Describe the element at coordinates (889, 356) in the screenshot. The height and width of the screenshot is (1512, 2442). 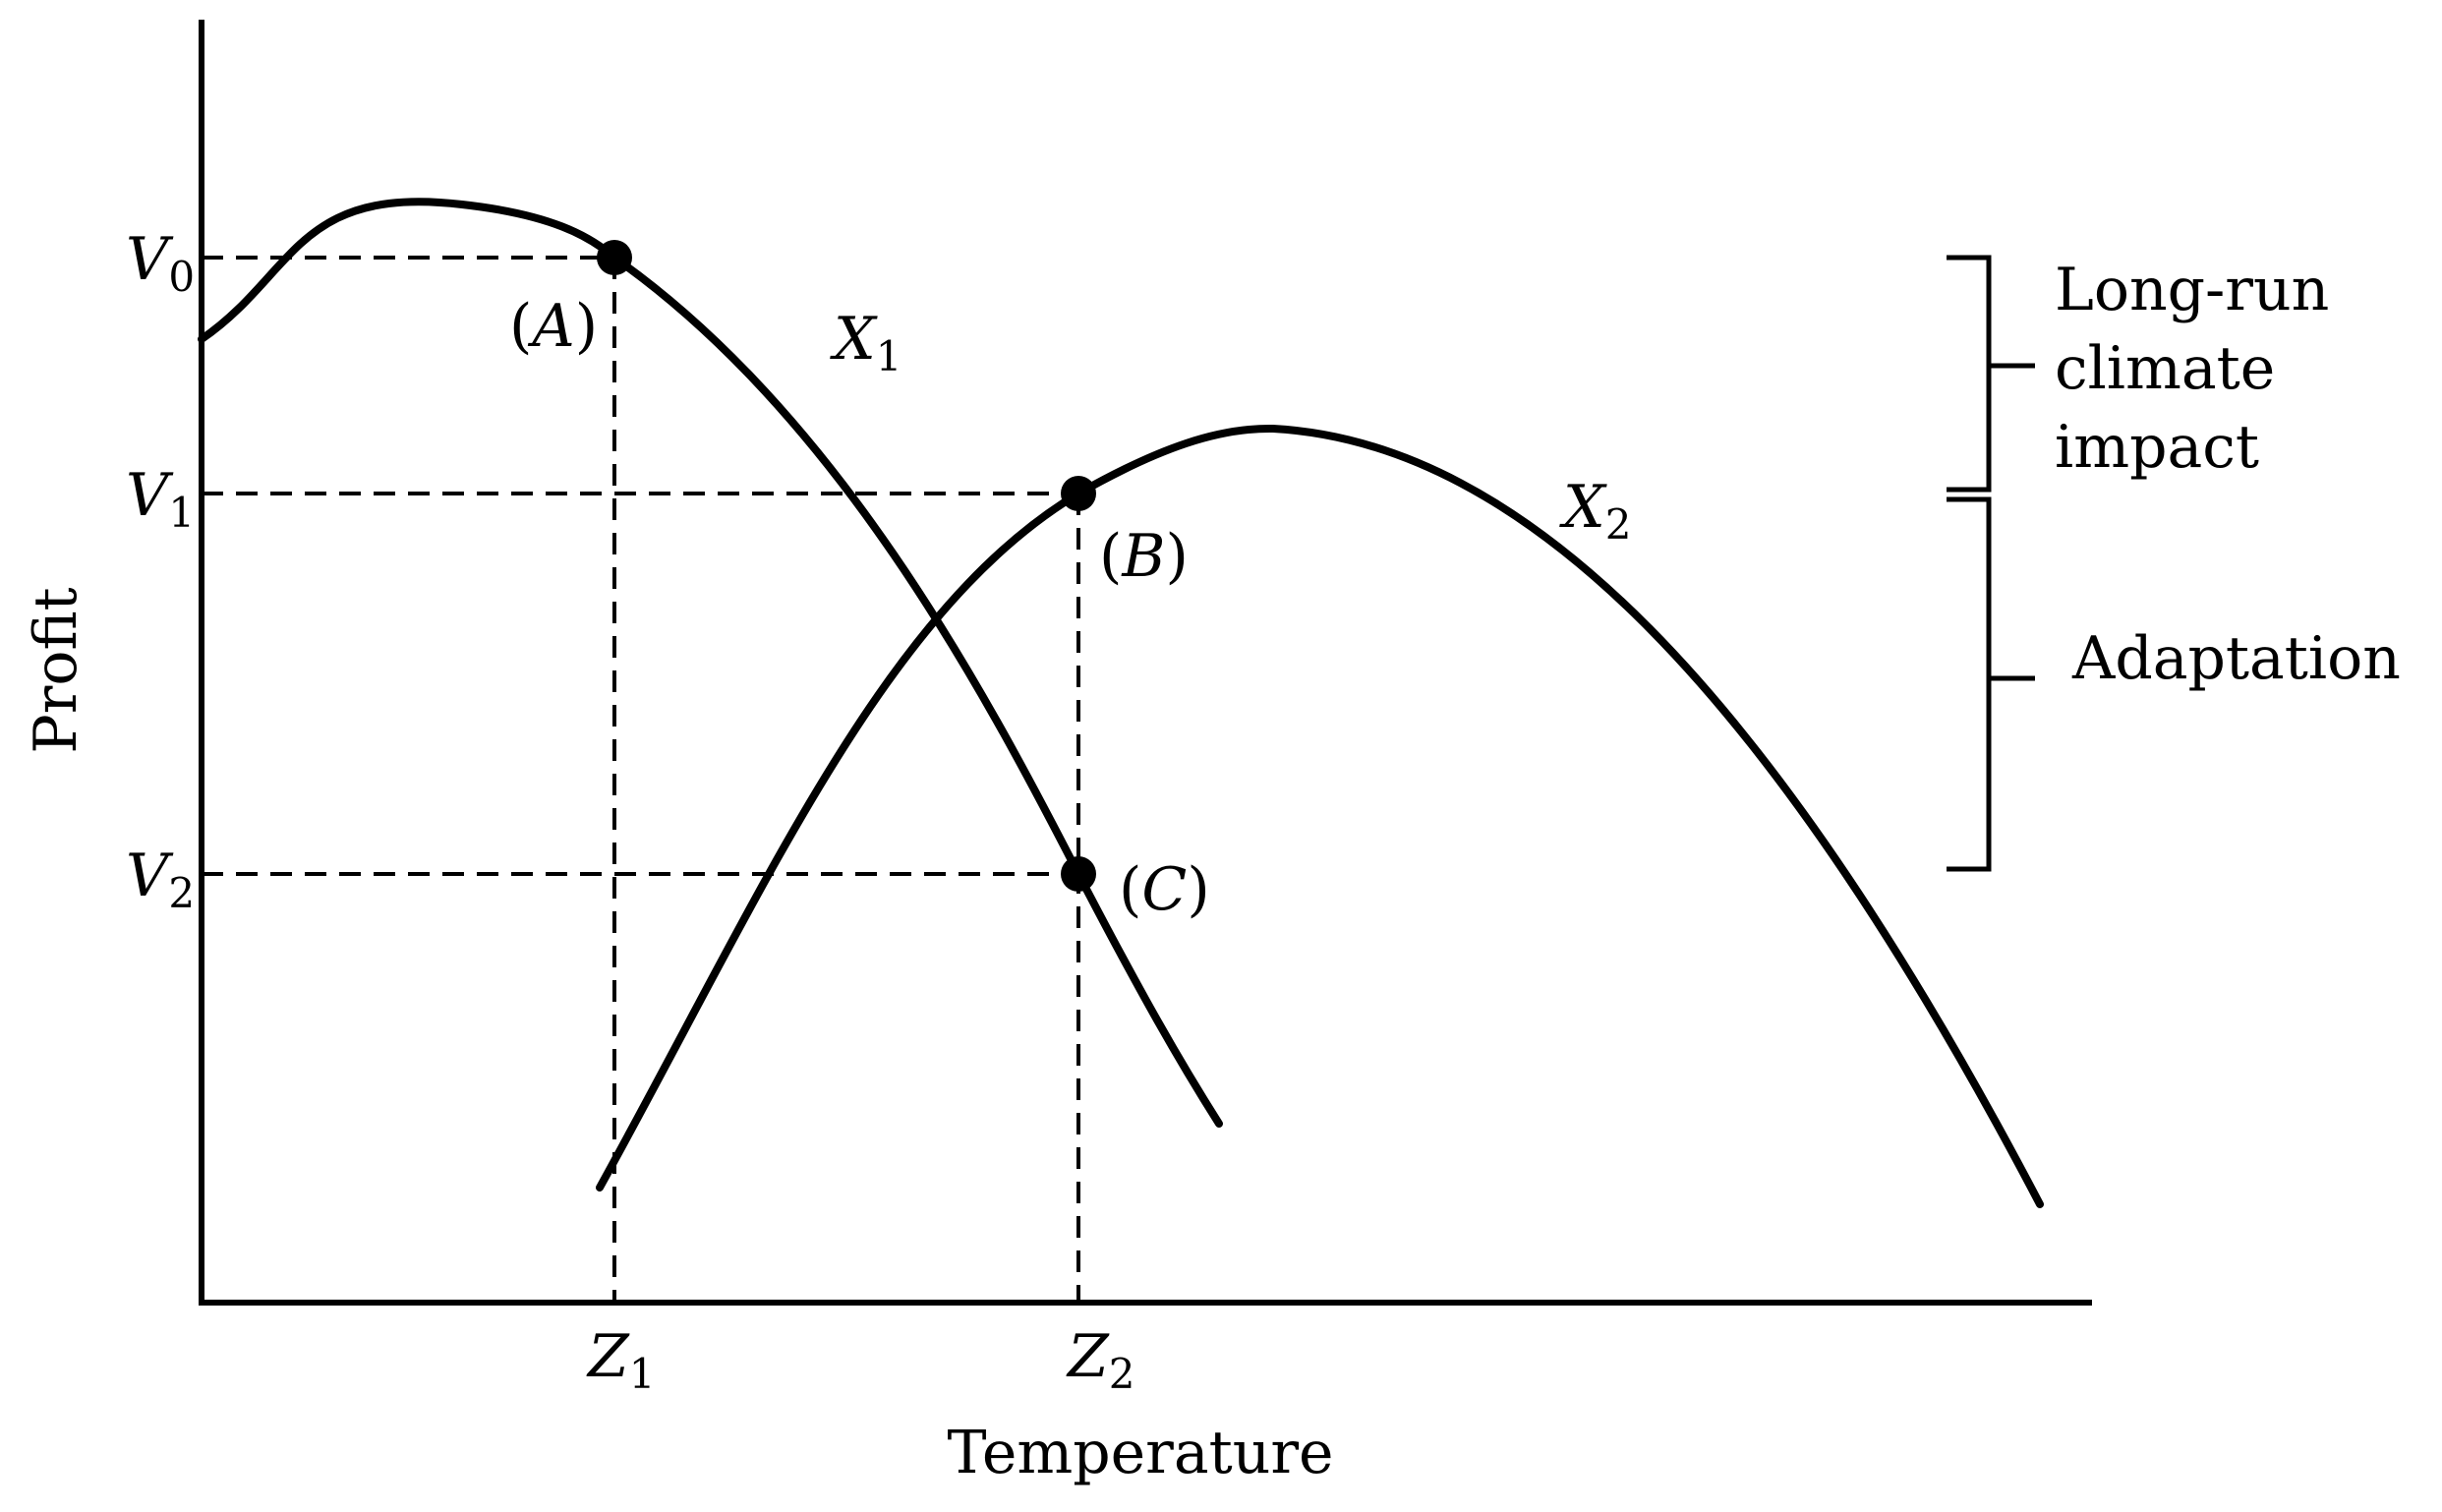
I see `series-x1-sub: 1` at that location.